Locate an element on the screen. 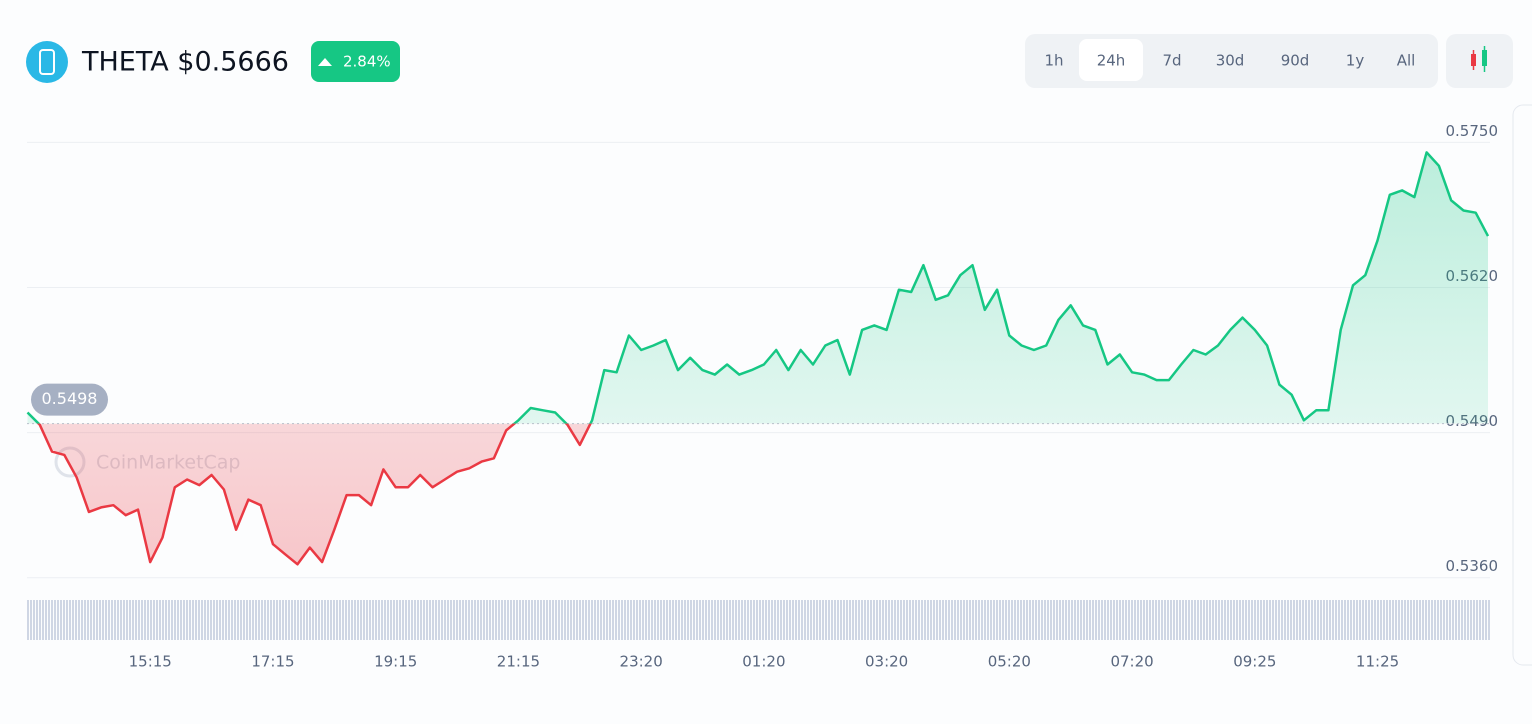  chart-type-button is located at coordinates (1479, 61).